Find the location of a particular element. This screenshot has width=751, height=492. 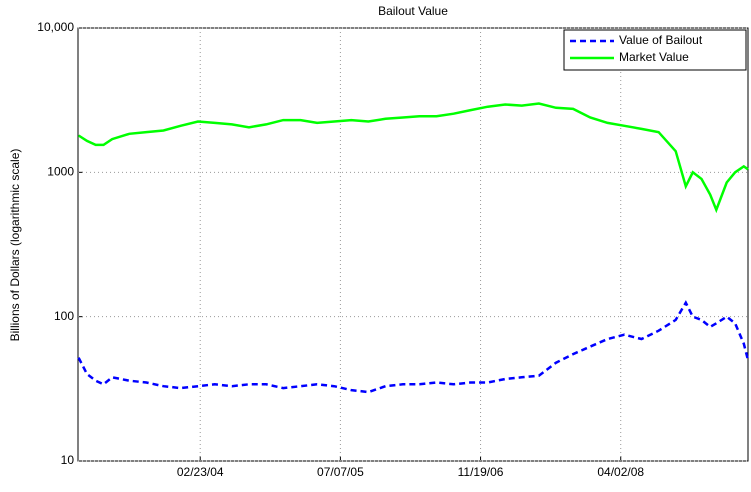

y-tick-label: 10,000 is located at coordinates (55, 27).